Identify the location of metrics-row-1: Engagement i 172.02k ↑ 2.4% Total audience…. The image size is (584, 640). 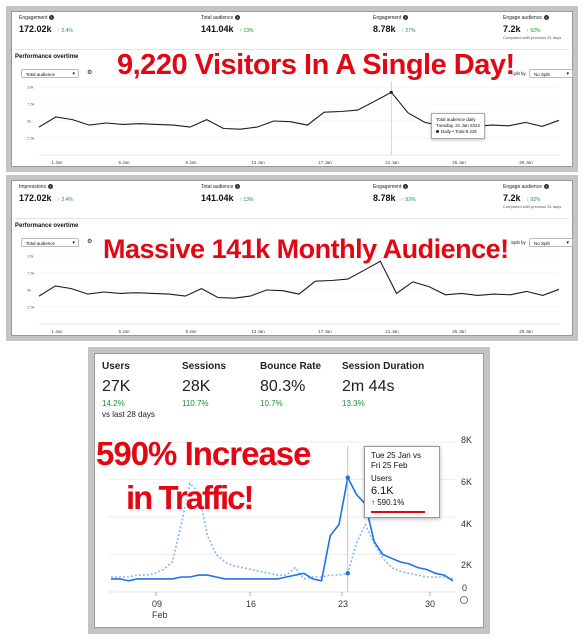
(292, 32).